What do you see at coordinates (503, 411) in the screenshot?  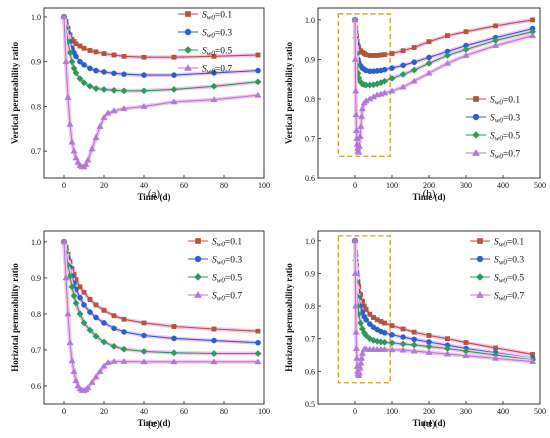 I see `x-tick-label: 400` at bounding box center [503, 411].